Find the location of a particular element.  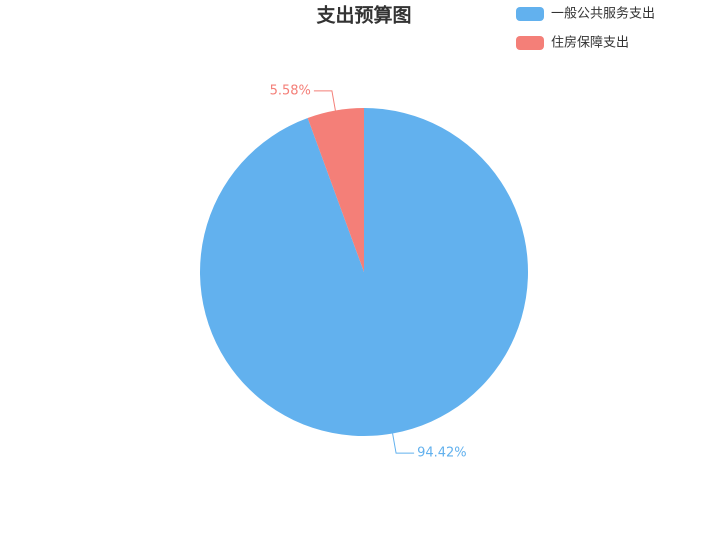

legend-label: 住房保障支出 is located at coordinates (590, 43).